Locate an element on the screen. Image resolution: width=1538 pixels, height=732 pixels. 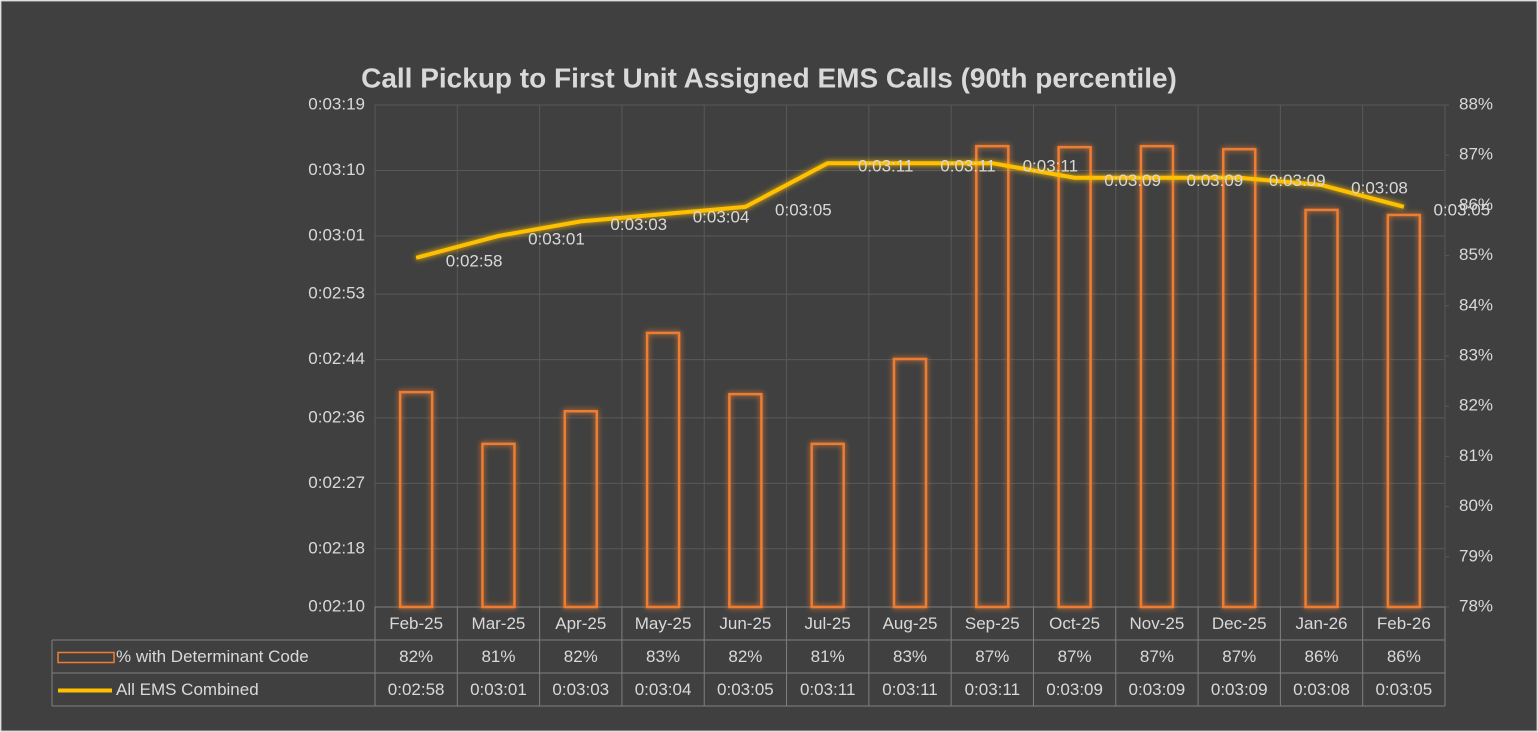
y2-tick-label: 82% is located at coordinates (1476, 405).